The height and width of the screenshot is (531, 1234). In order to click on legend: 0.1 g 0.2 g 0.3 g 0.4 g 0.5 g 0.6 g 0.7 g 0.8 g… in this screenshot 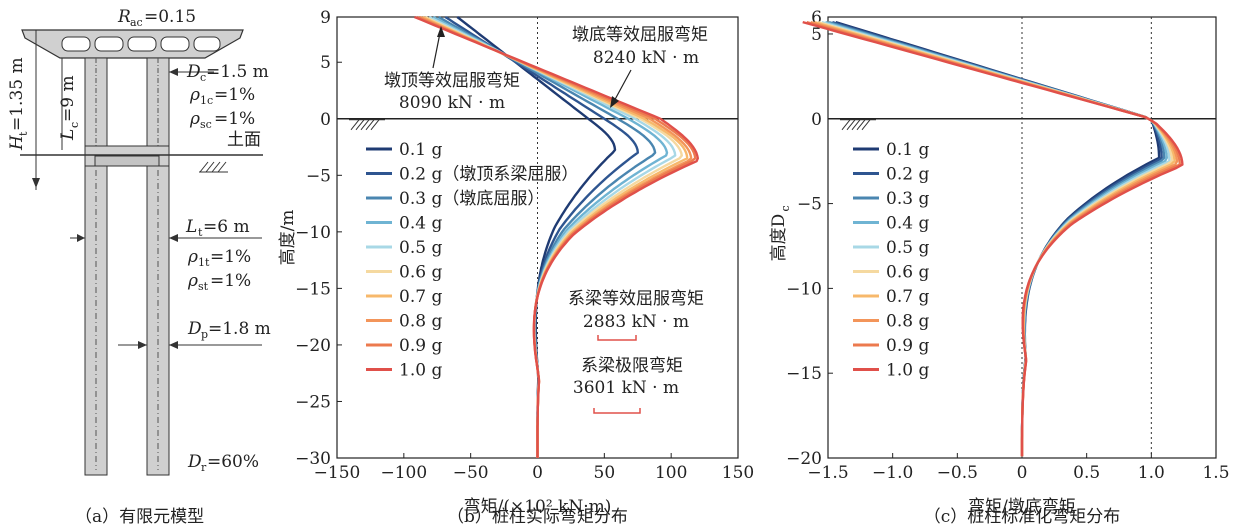, I will do `click(891, 260)`.